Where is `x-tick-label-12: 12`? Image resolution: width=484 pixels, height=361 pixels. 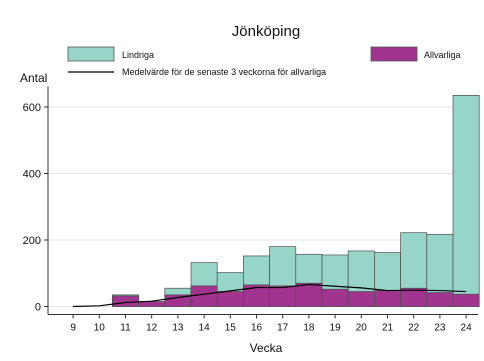 x-tick-label-12: 12 is located at coordinates (152, 328).